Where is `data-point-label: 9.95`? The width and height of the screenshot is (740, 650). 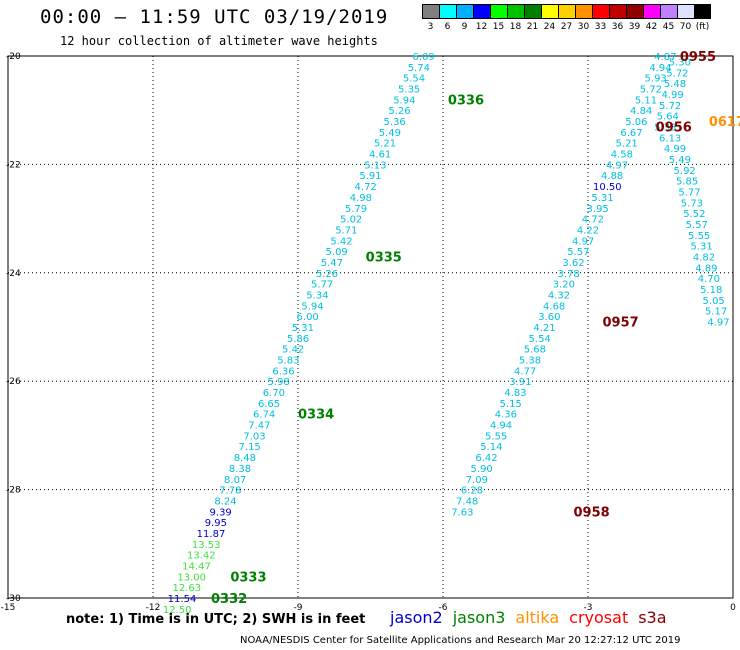
data-point-label: 9.95 is located at coordinates (216, 523).